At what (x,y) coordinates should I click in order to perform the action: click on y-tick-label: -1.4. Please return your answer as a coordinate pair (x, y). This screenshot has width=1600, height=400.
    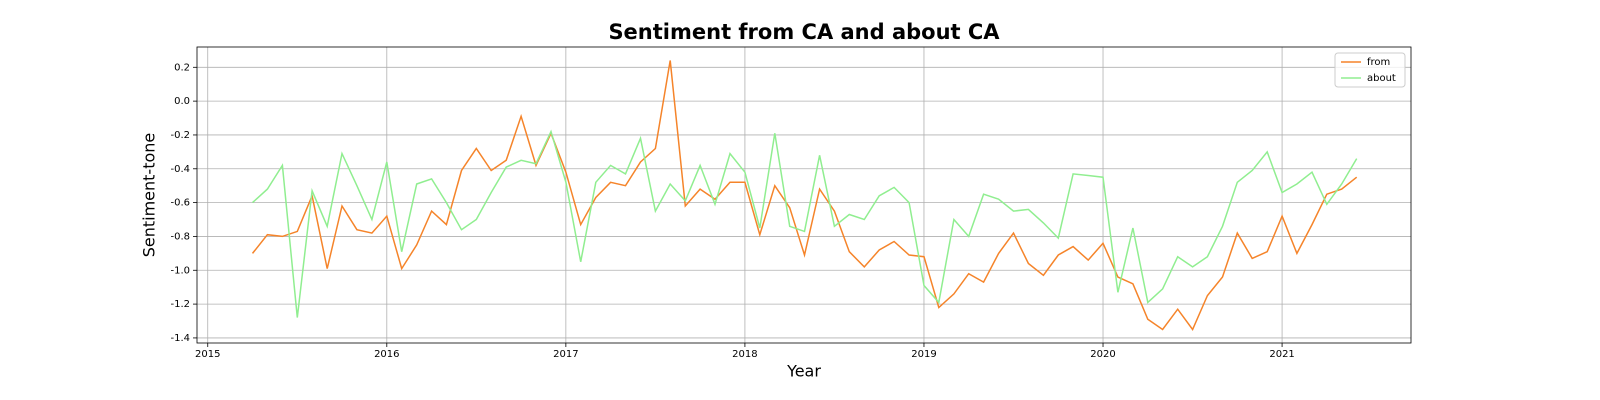
    Looking at the image, I should click on (180, 338).